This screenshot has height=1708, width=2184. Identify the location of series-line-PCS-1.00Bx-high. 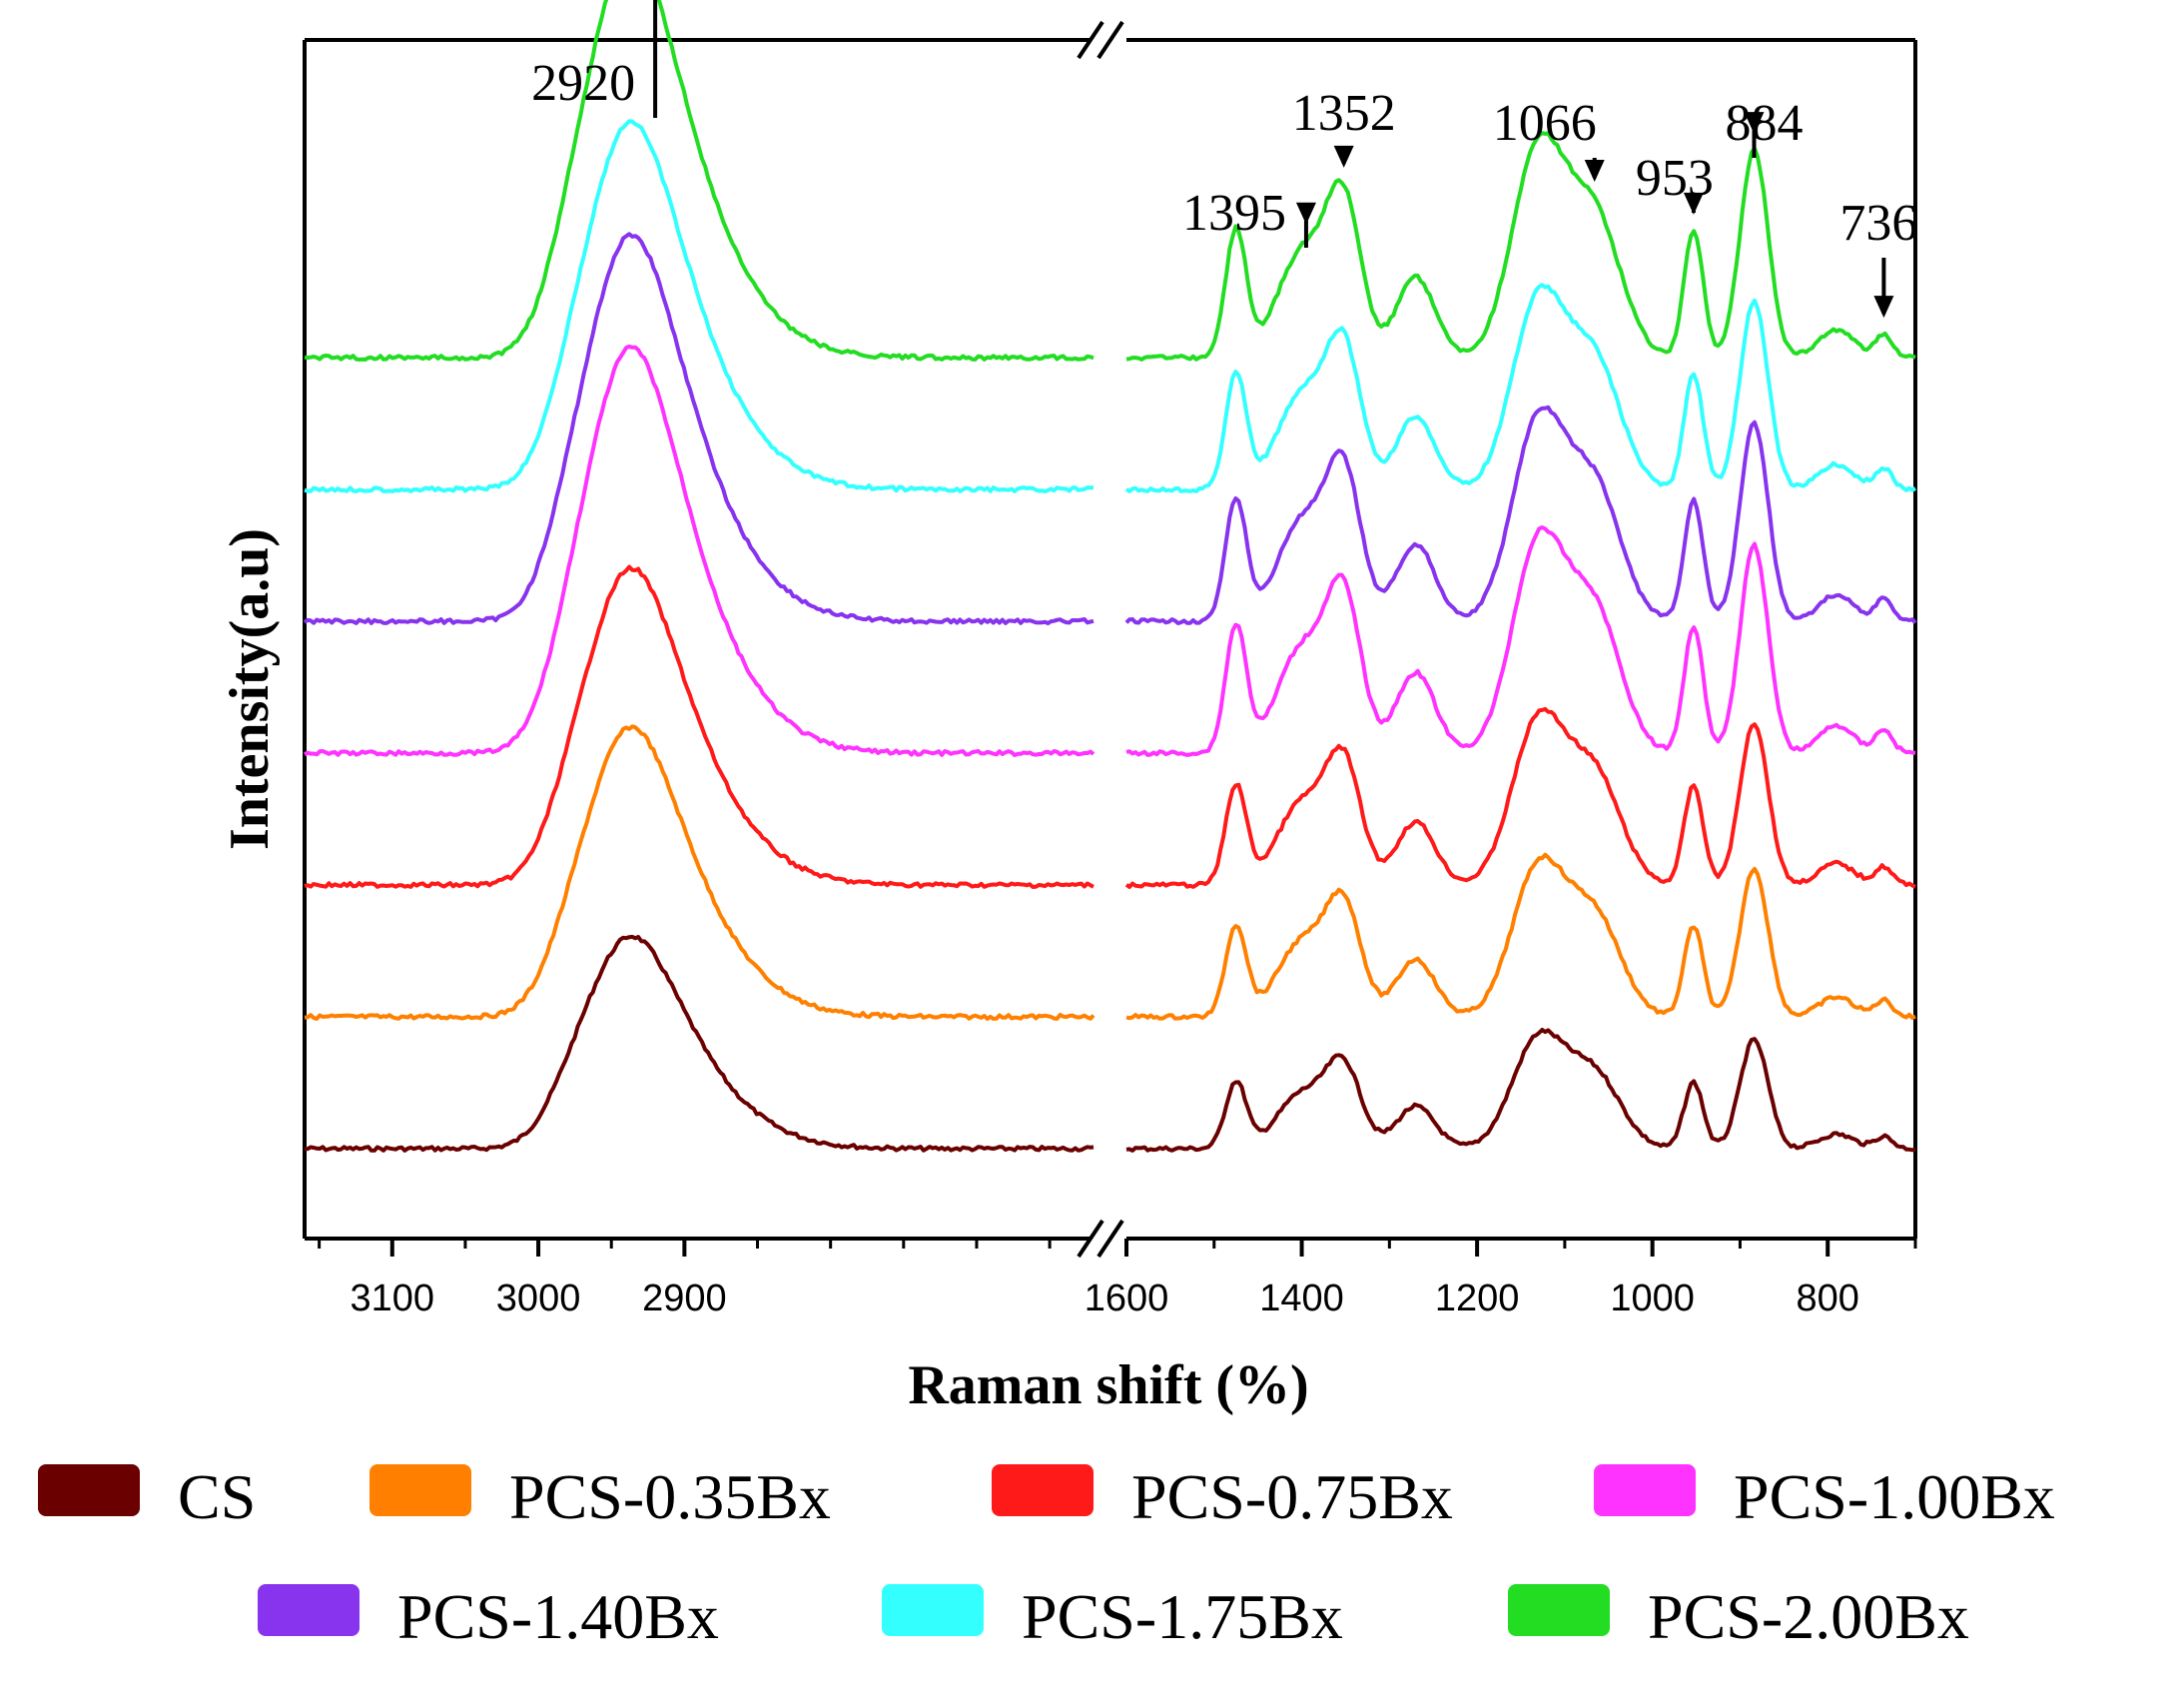
(699, 550).